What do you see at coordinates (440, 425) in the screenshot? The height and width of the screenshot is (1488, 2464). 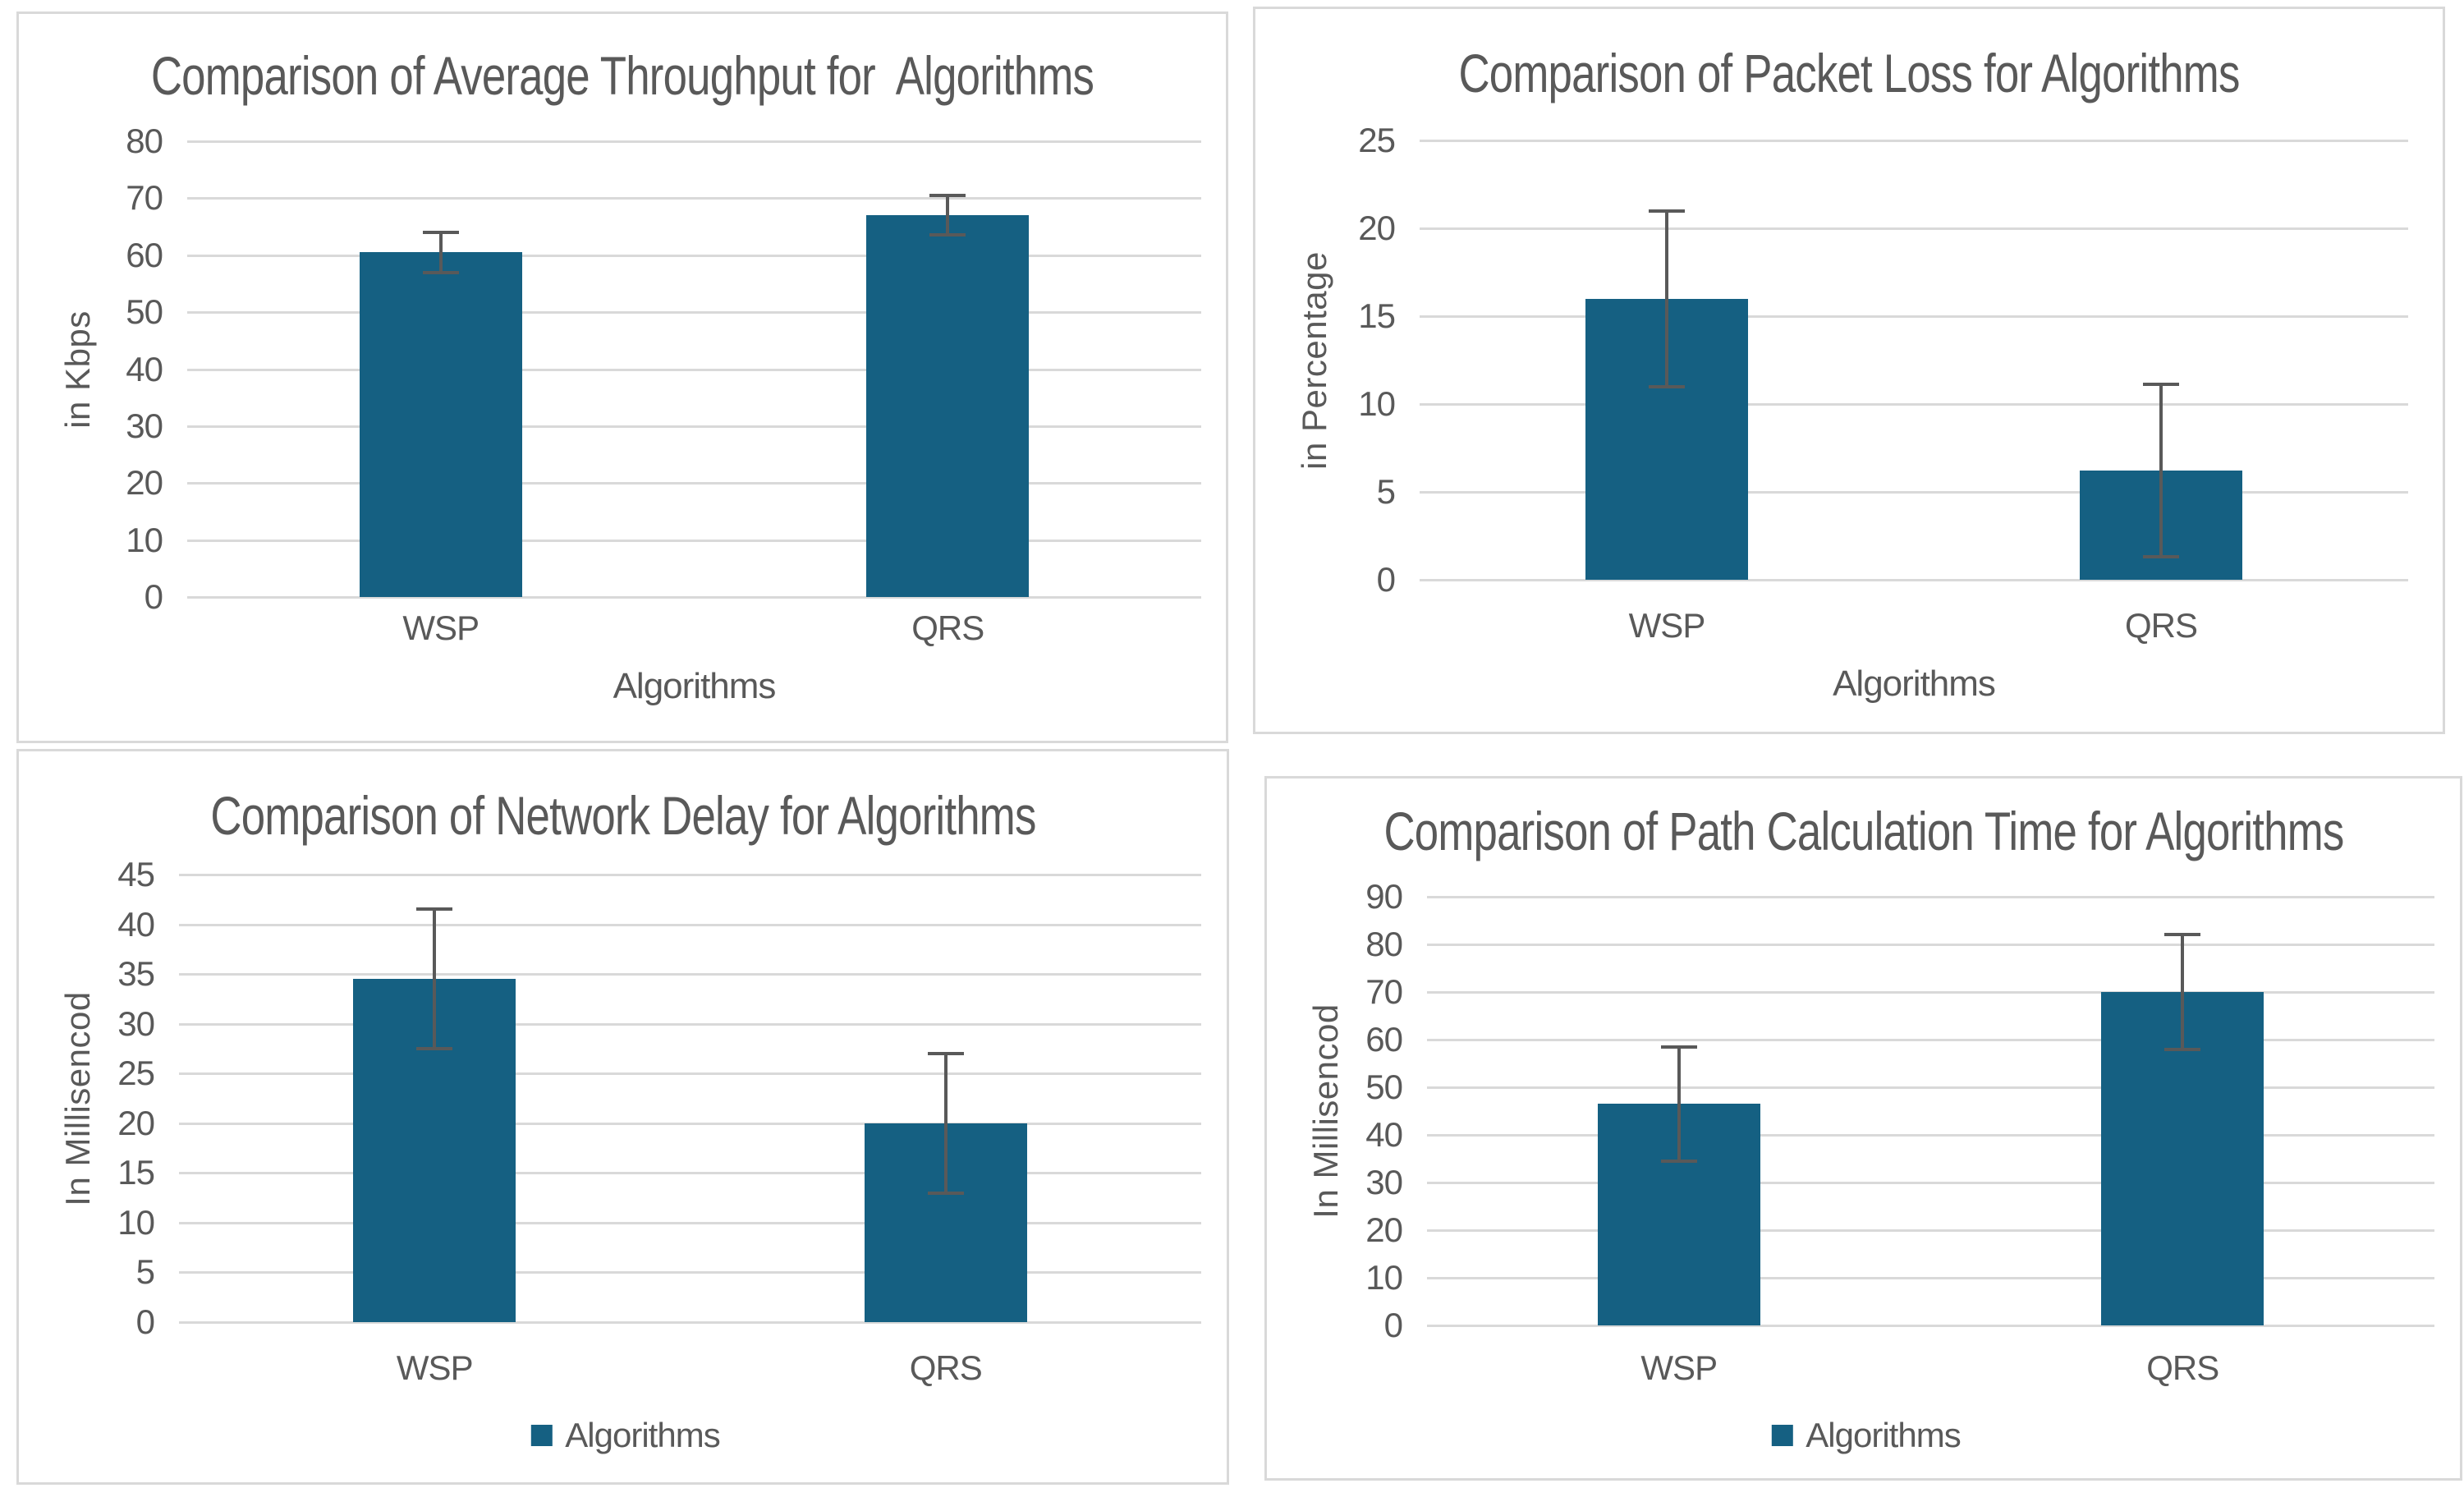 I see `bar-wsp` at bounding box center [440, 425].